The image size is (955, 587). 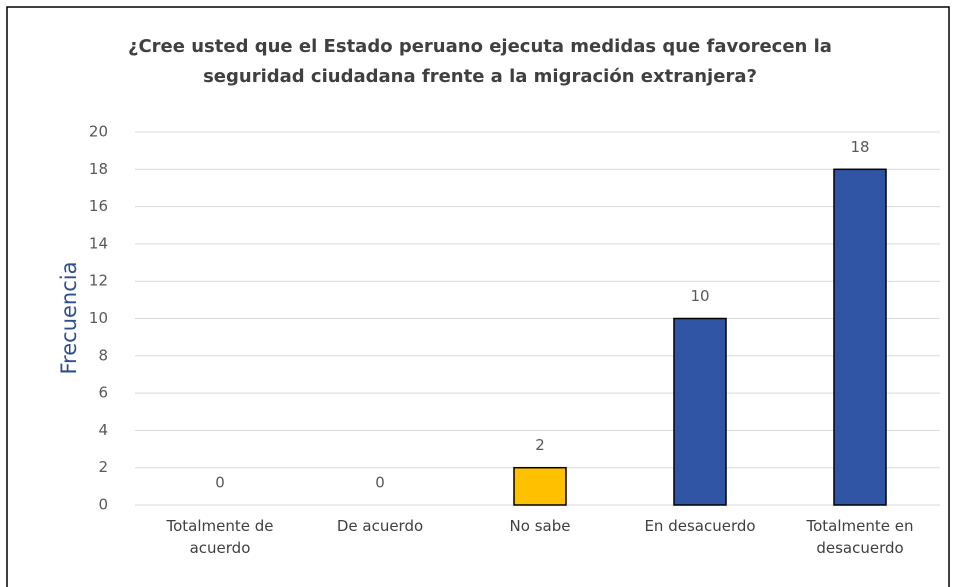 What do you see at coordinates (69, 318) in the screenshot?
I see `y-axis-title: Frecuencia` at bounding box center [69, 318].